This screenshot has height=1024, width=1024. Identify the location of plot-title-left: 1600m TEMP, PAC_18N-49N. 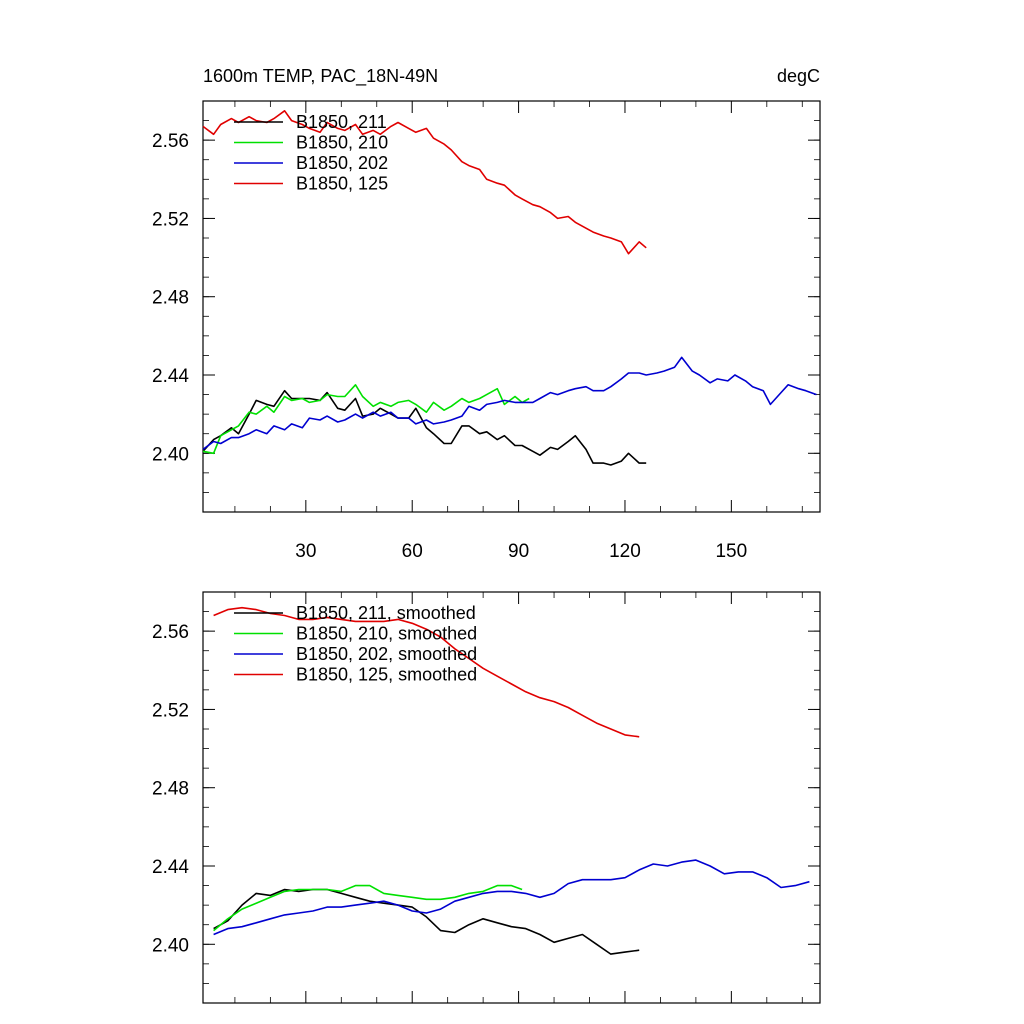
(320, 76).